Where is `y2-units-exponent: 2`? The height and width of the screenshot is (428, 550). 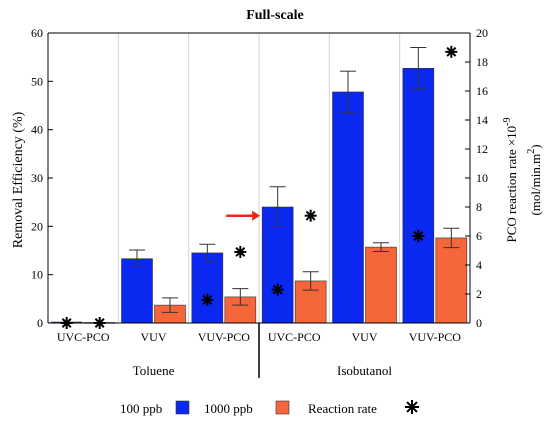 y2-units-exponent: 2 is located at coordinates (531, 151).